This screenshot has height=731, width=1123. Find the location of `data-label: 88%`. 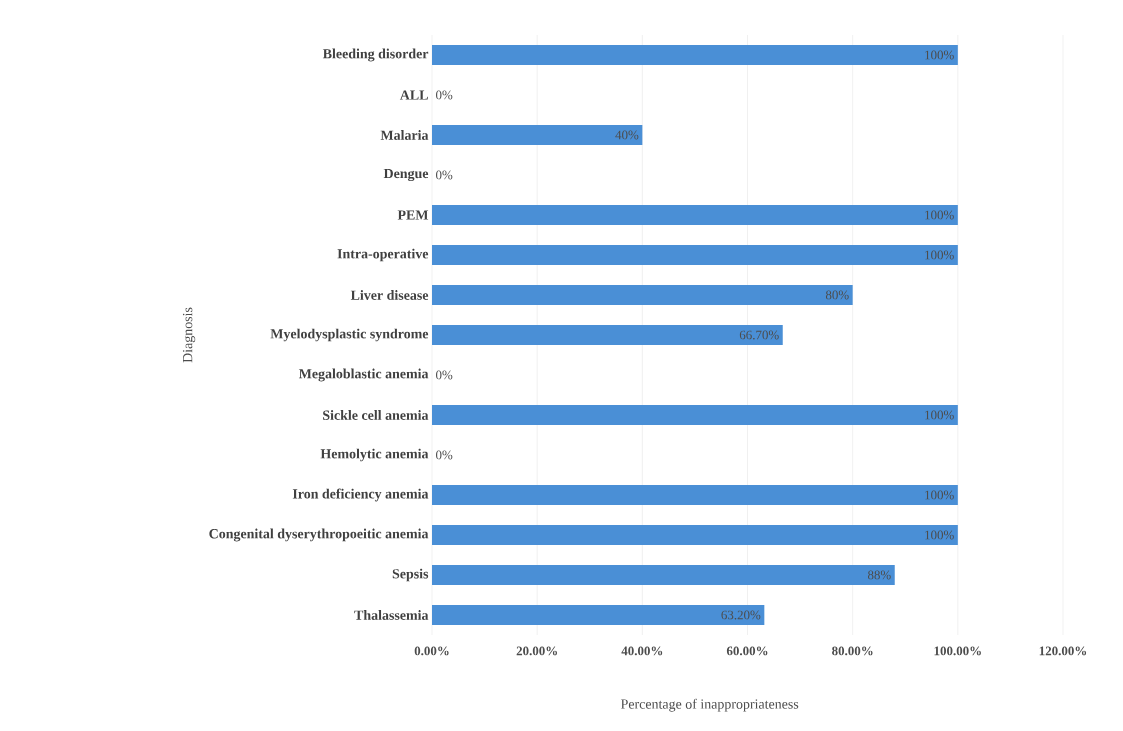

data-label: 88% is located at coordinates (879, 575).